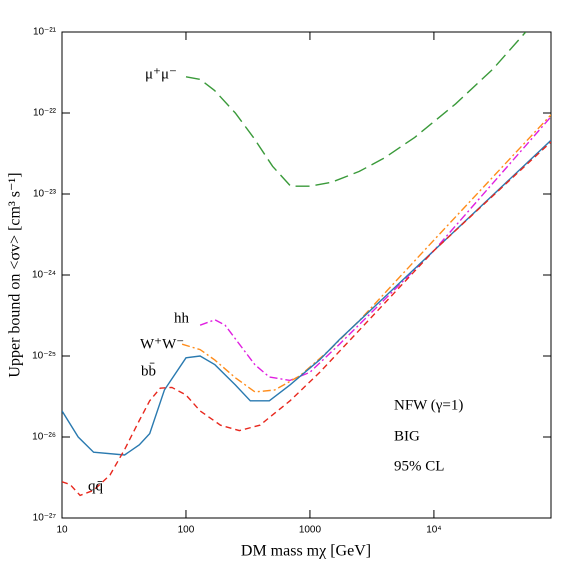  I want to click on y-tick-label: 10⁻²¹, so click(45, 32).